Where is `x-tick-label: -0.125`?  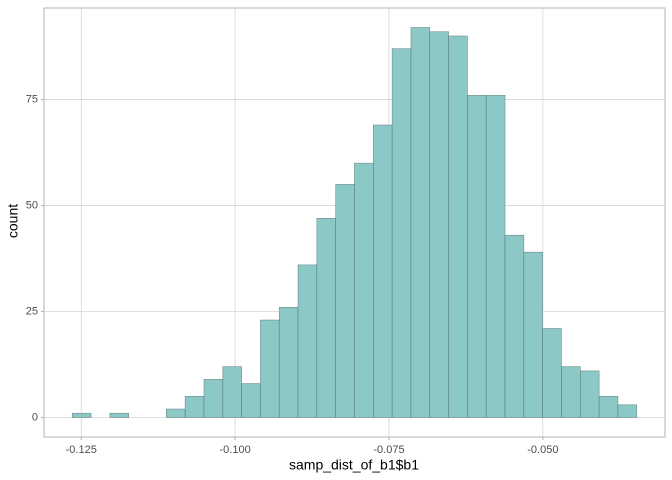
x-tick-label: -0.125 is located at coordinates (81, 450).